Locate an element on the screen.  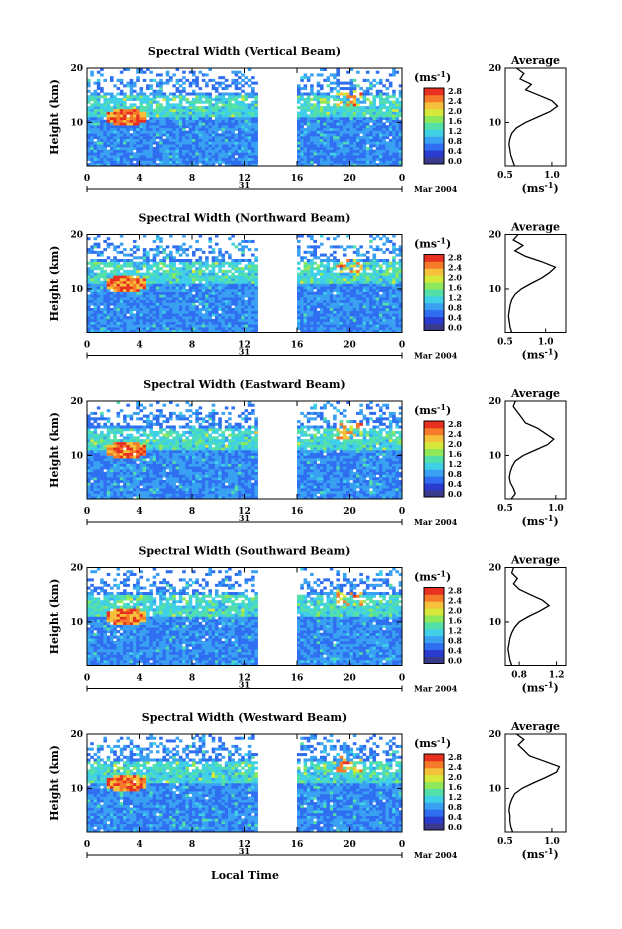
panel-title: Spectral Width (Eastward Beam) is located at coordinates (244, 384).